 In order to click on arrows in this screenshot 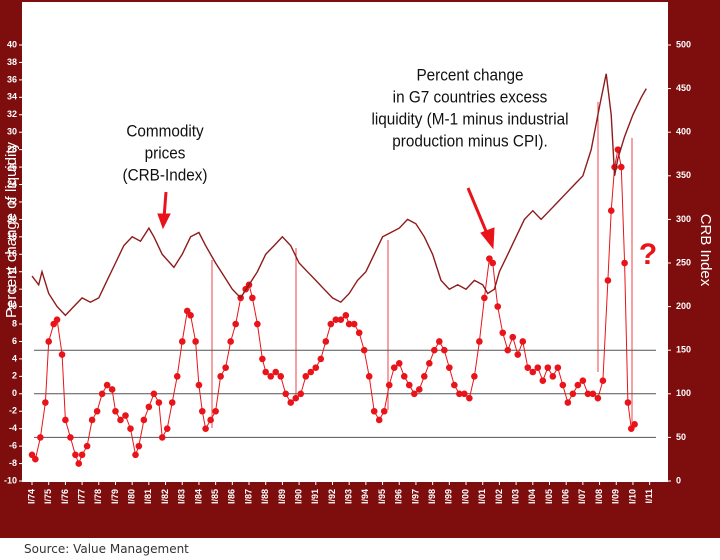, I will do `click(326, 218)`.